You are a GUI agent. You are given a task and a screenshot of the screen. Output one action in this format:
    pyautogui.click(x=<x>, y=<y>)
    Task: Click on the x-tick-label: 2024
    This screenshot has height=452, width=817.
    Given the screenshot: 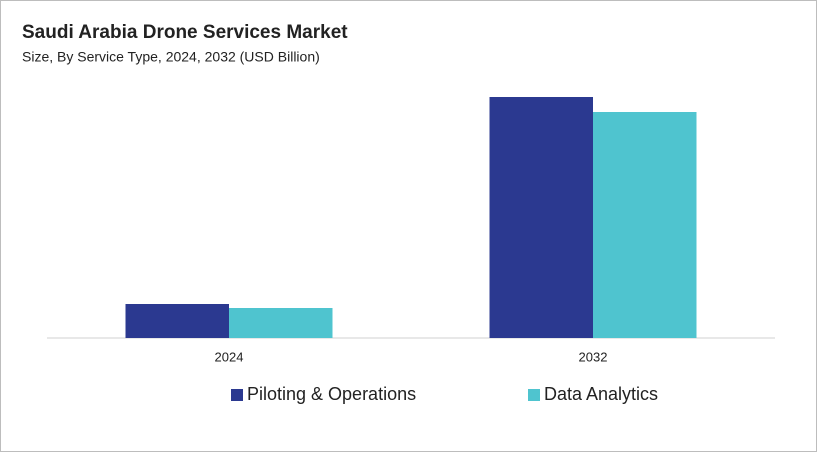 What is the action you would take?
    pyautogui.click(x=229, y=356)
    